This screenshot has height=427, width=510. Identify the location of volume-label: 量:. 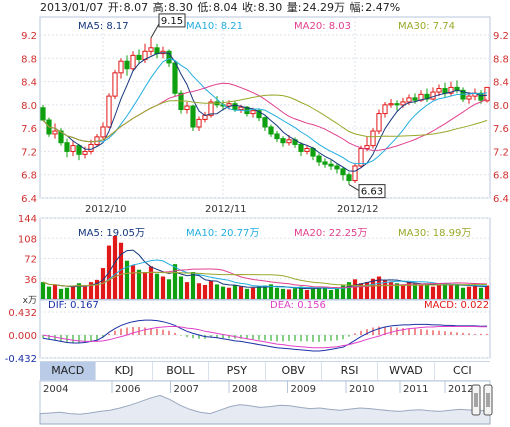
(294, 7).